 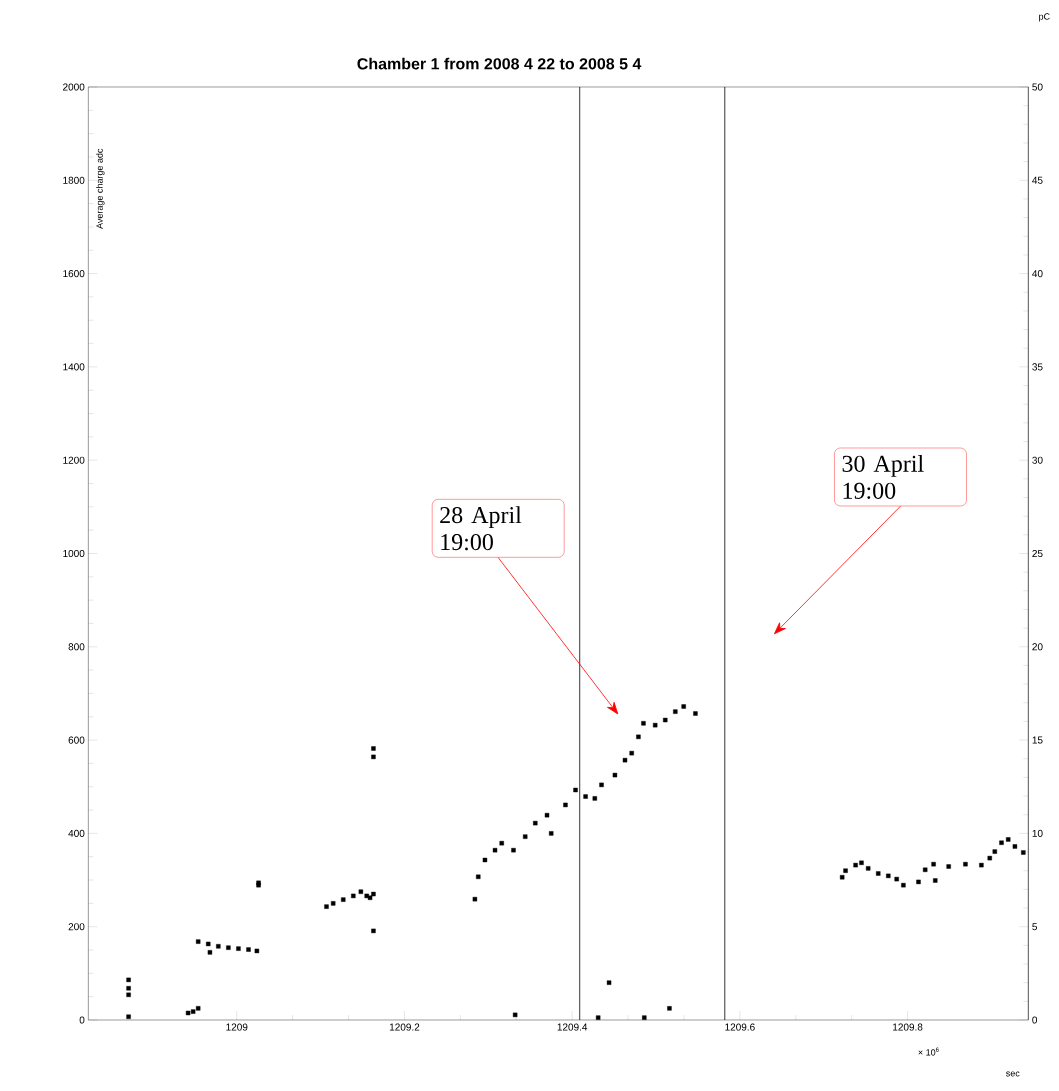 What do you see at coordinates (74, 553) in the screenshot?
I see `y-tick-label: 1000` at bounding box center [74, 553].